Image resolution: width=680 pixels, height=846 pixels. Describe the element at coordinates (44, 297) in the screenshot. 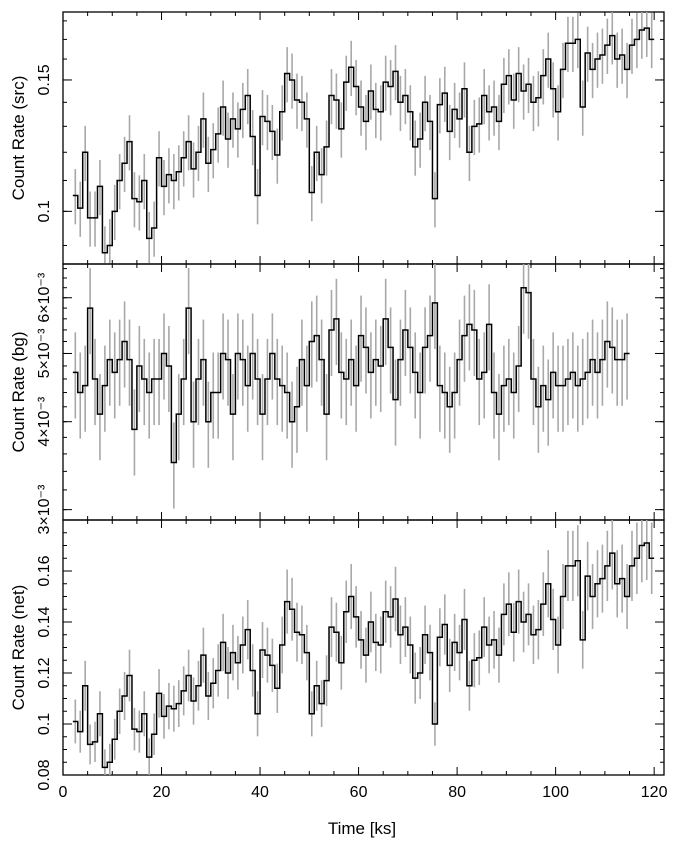

I see `y-tick-label: 6×10⁻³` at that location.